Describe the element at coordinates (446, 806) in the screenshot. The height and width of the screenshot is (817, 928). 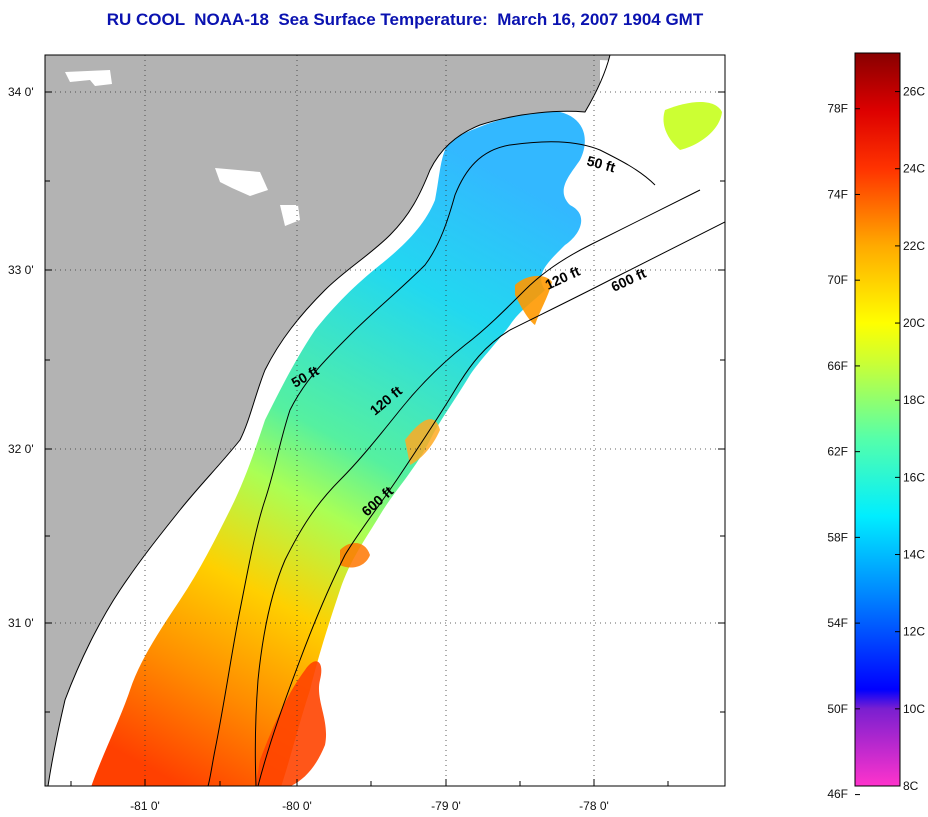
I see `lon-tick-label: -79 0'` at that location.